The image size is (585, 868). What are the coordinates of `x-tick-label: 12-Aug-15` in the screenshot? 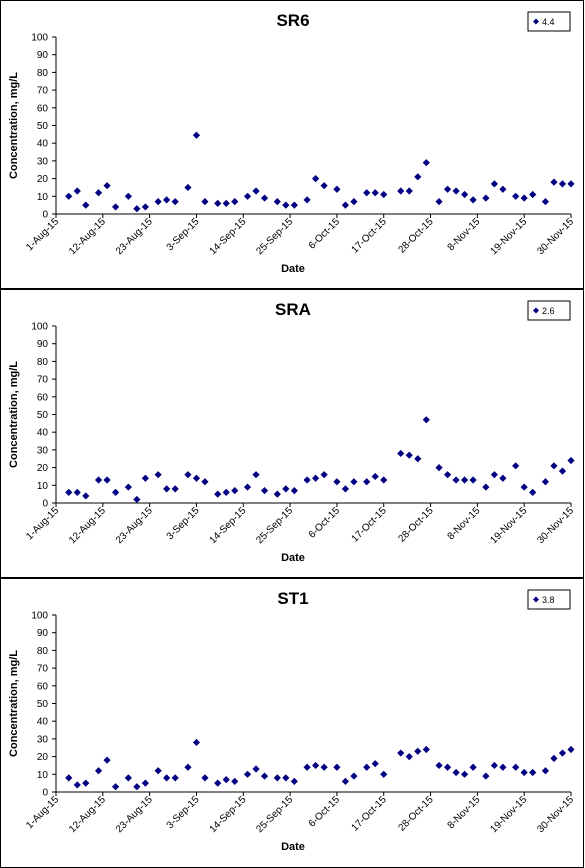 It's located at (87, 814).